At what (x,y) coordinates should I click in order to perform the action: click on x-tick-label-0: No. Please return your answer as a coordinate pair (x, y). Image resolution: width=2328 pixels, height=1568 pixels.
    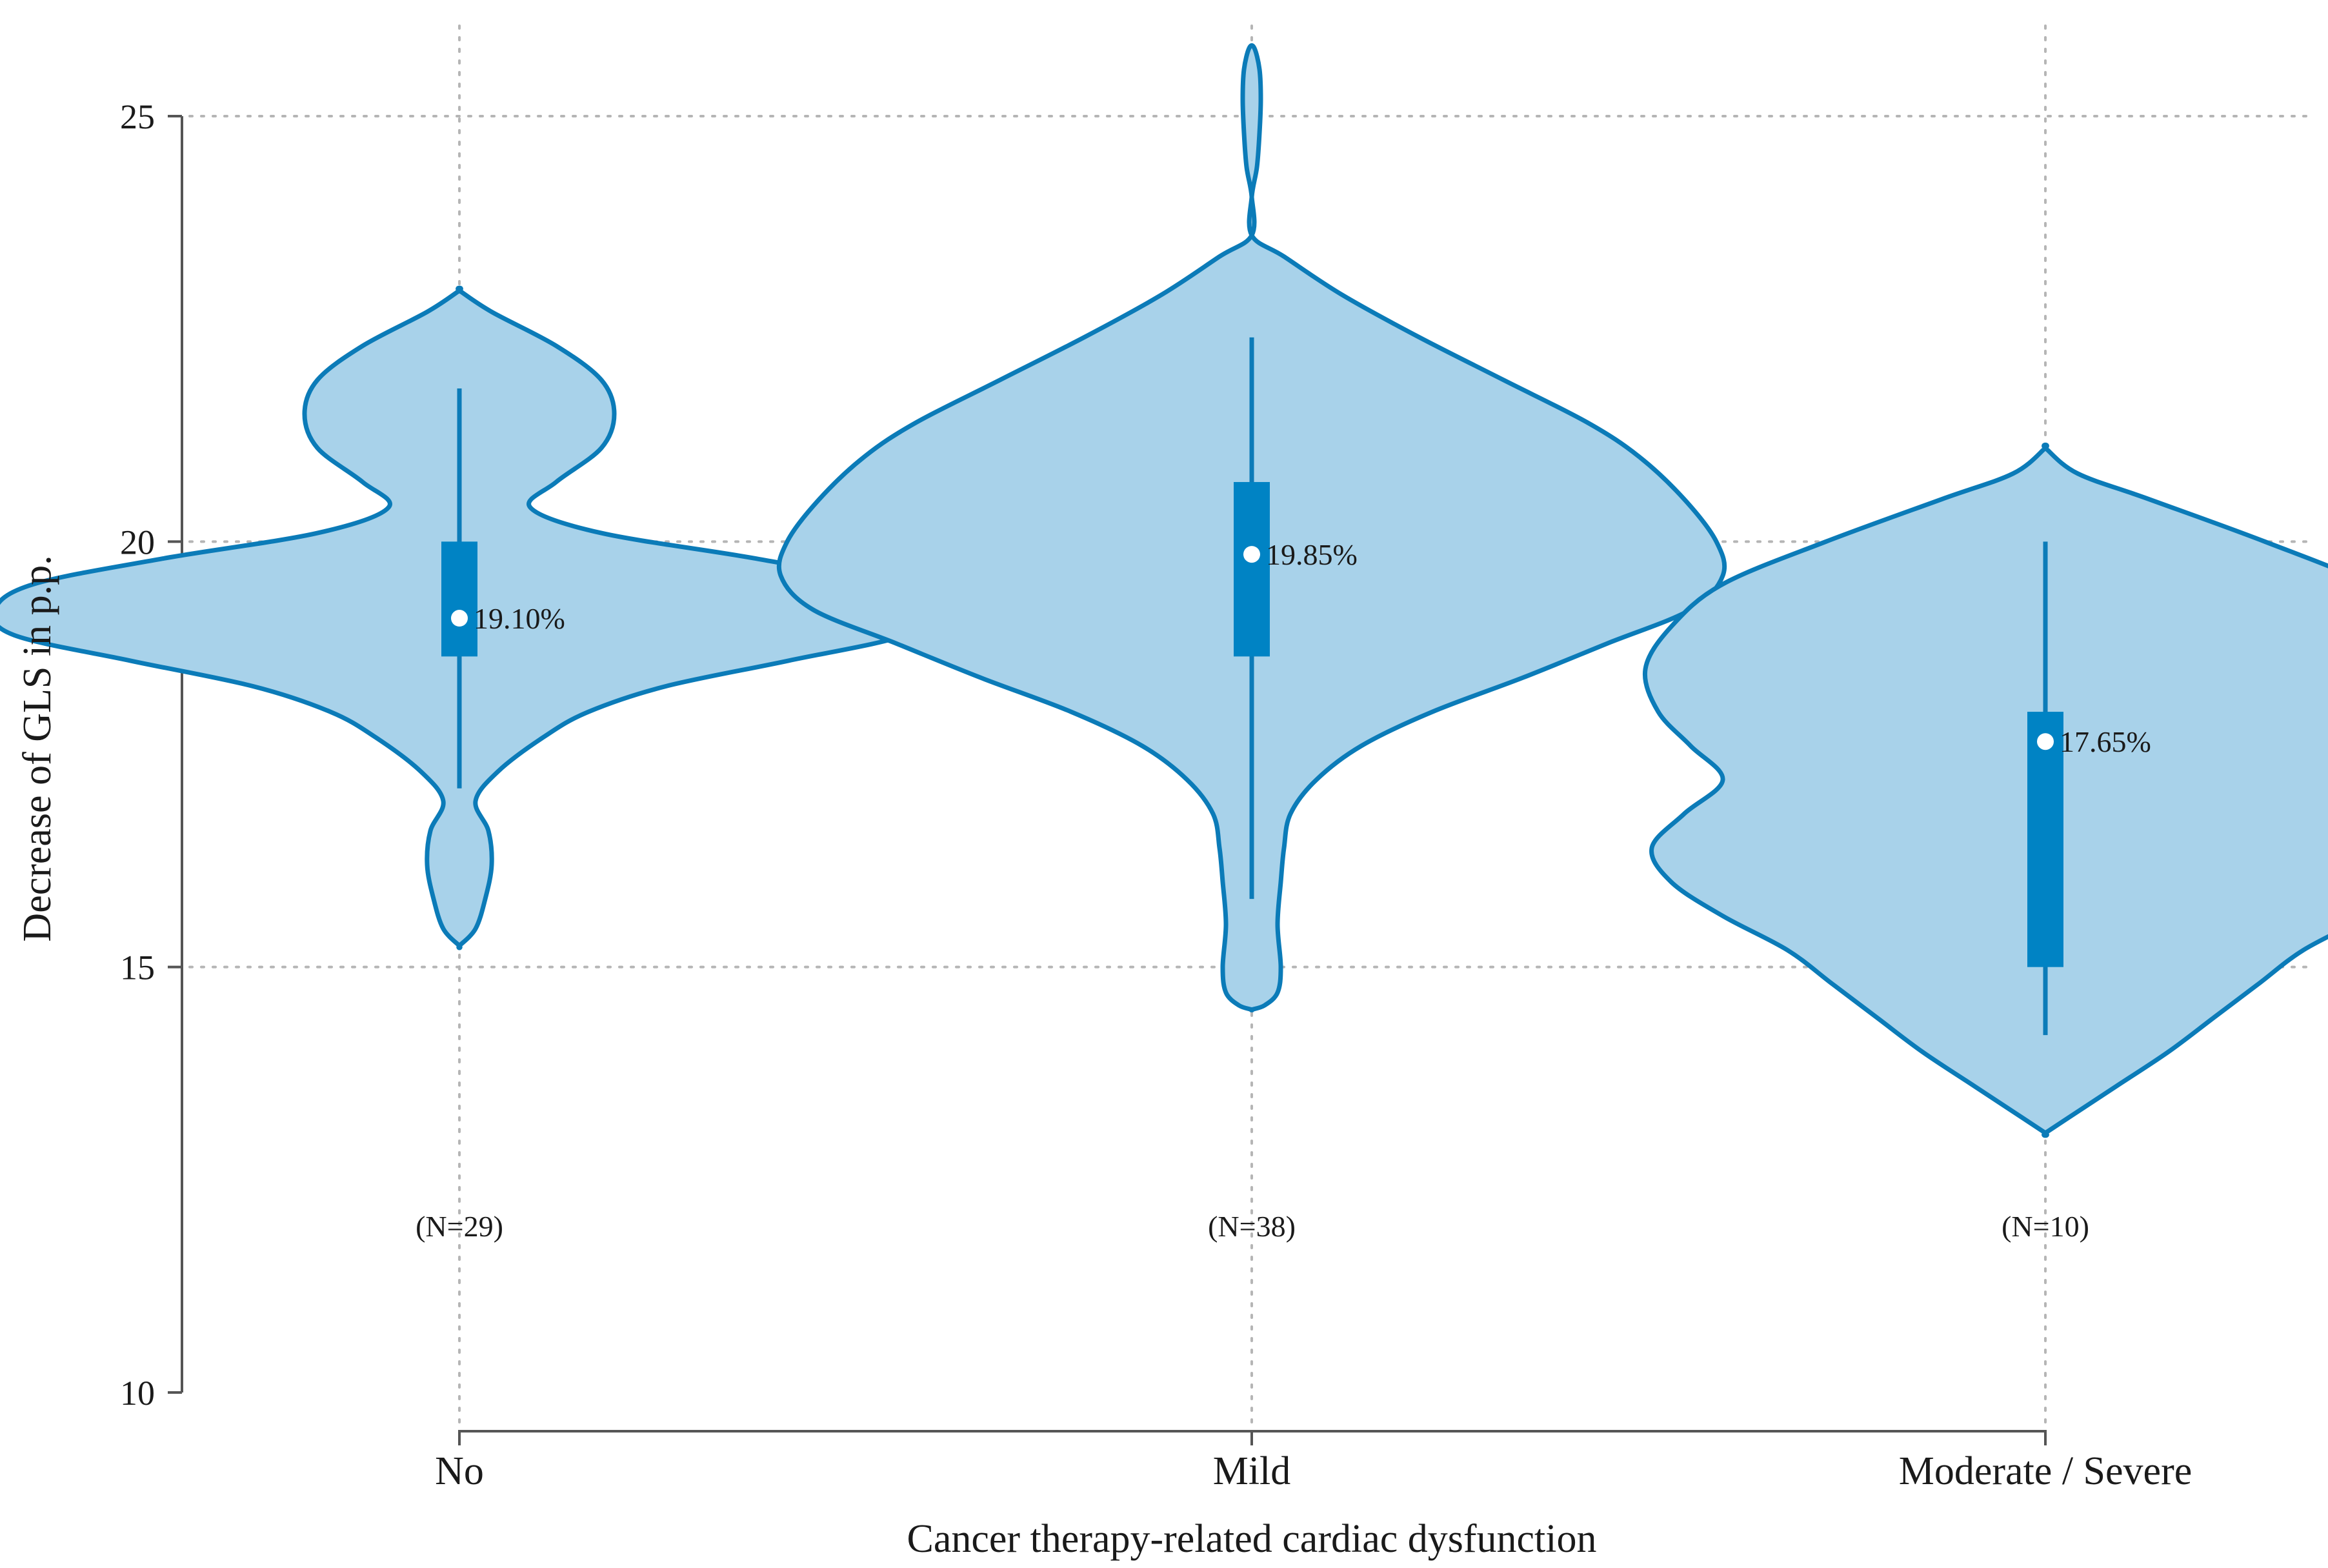
    Looking at the image, I should click on (460, 1471).